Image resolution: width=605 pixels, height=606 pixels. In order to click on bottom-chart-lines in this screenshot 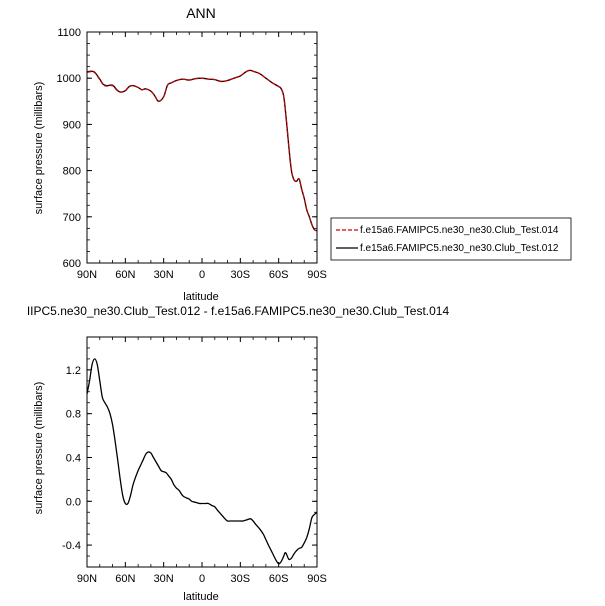, I will do `click(202, 461)`.